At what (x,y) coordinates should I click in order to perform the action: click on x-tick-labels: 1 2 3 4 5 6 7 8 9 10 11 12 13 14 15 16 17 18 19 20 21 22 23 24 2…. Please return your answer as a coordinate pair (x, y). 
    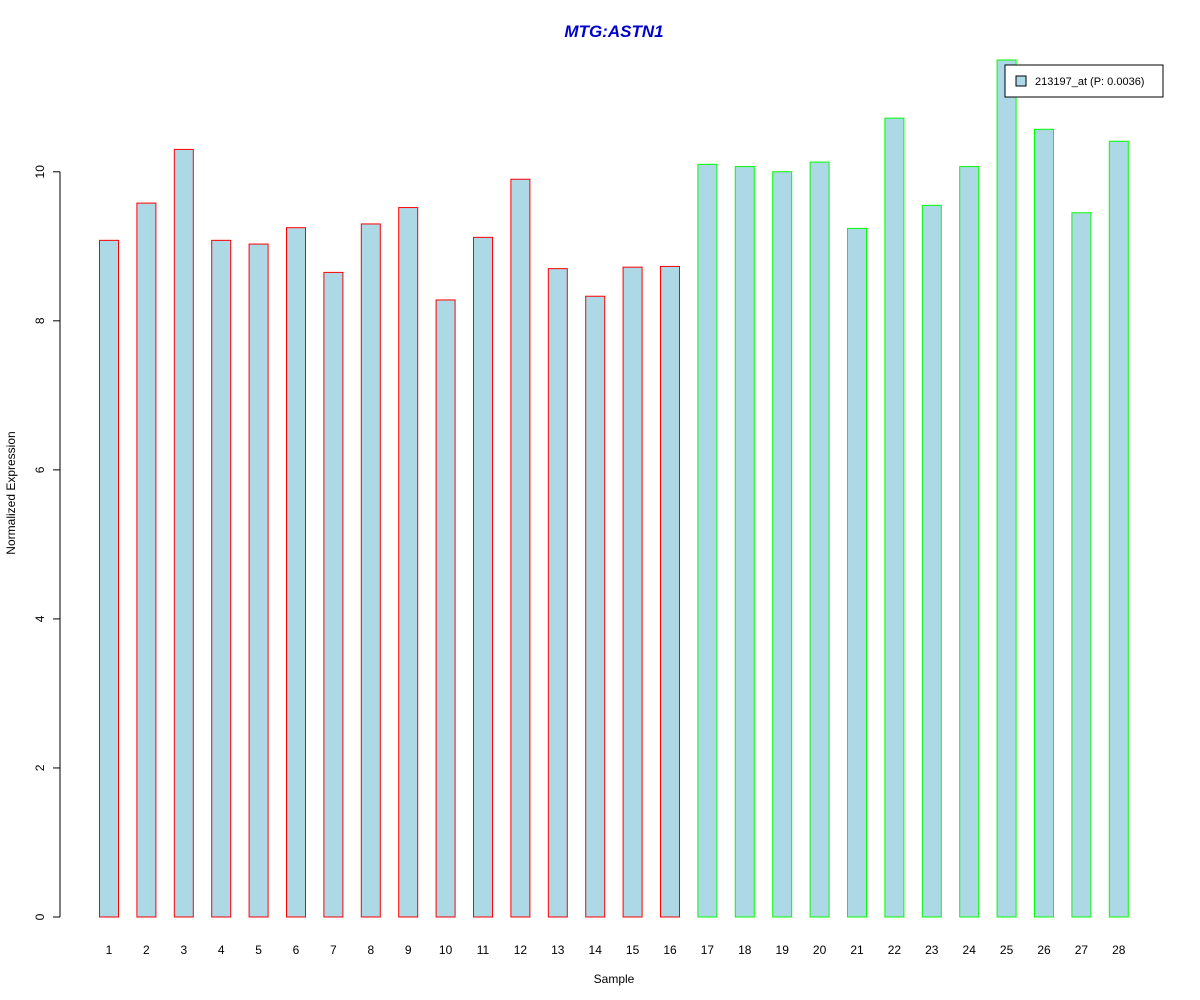
    Looking at the image, I should click on (616, 950).